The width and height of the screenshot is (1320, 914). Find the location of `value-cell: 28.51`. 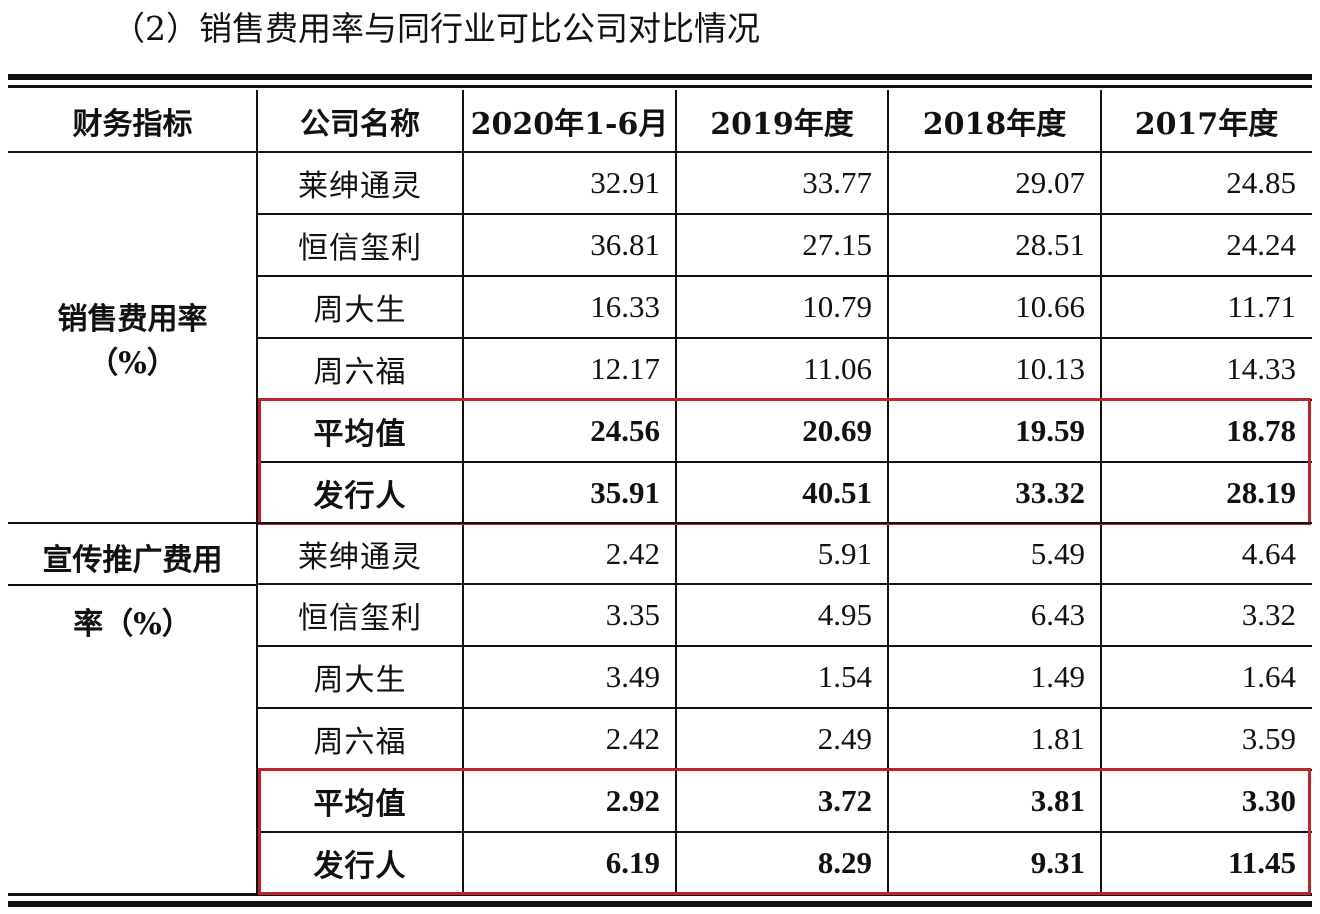

value-cell: 28.51 is located at coordinates (1050, 244).